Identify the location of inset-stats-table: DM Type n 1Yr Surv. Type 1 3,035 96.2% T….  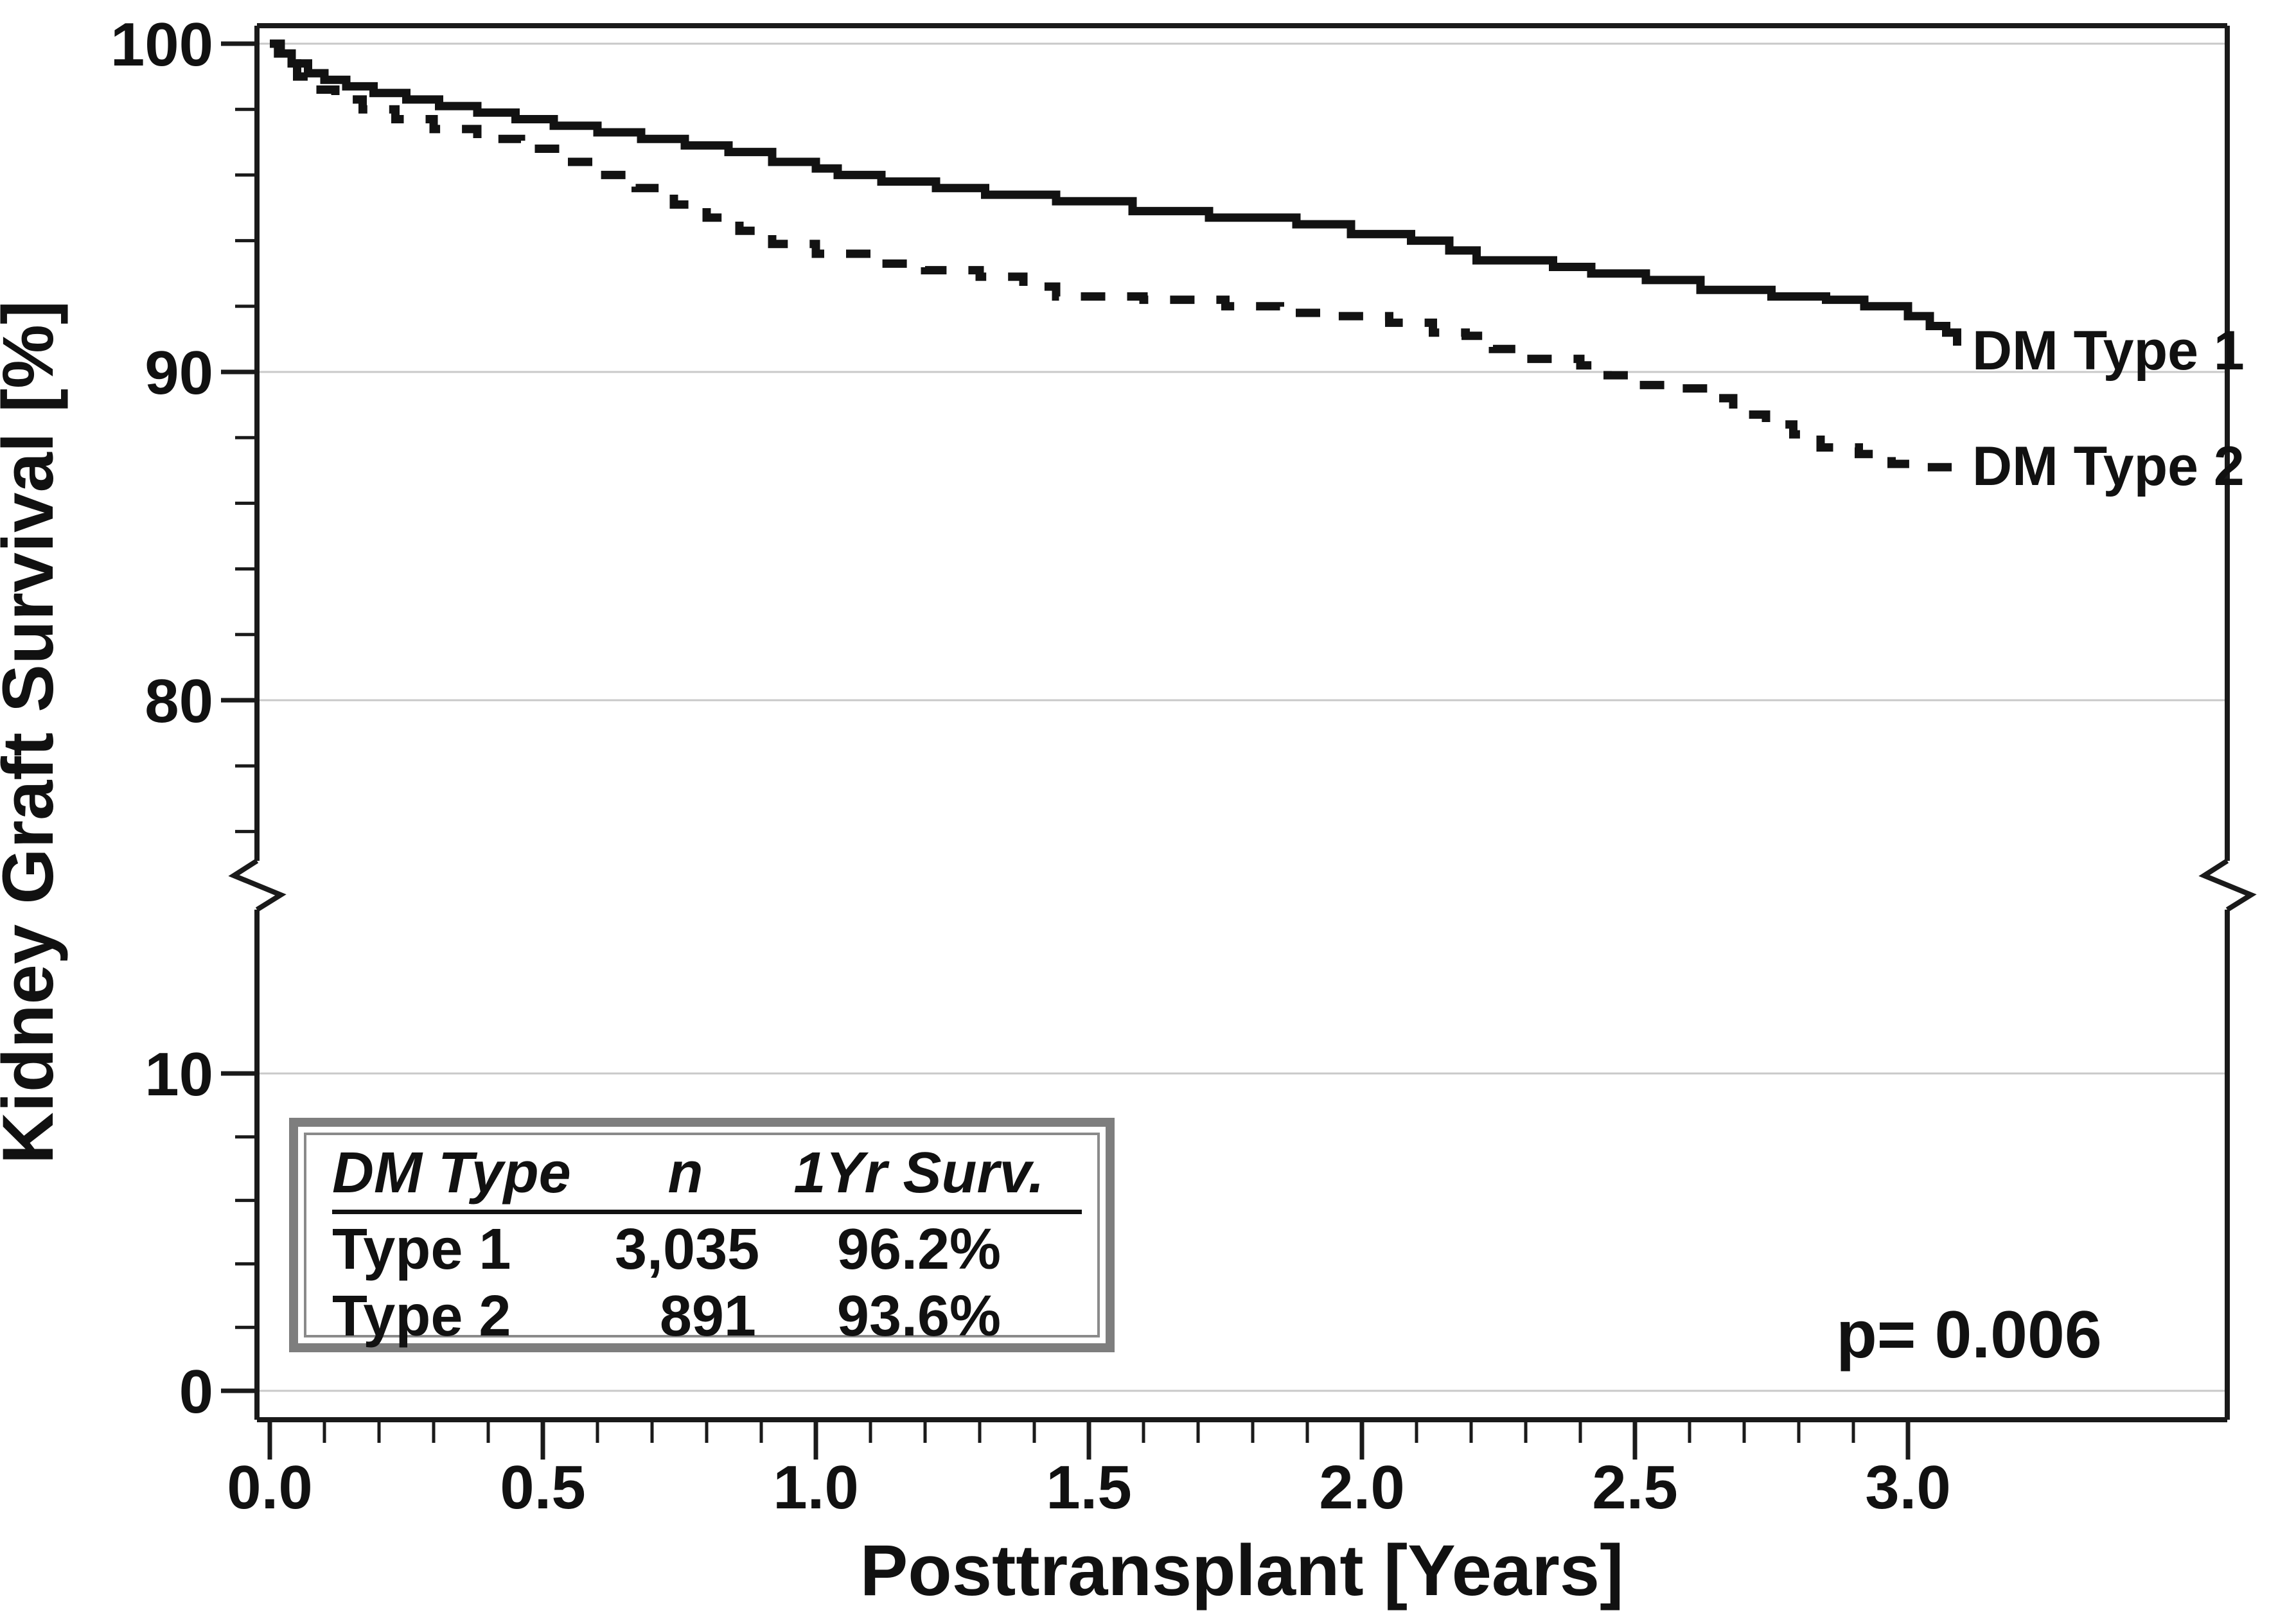
(702, 1235).